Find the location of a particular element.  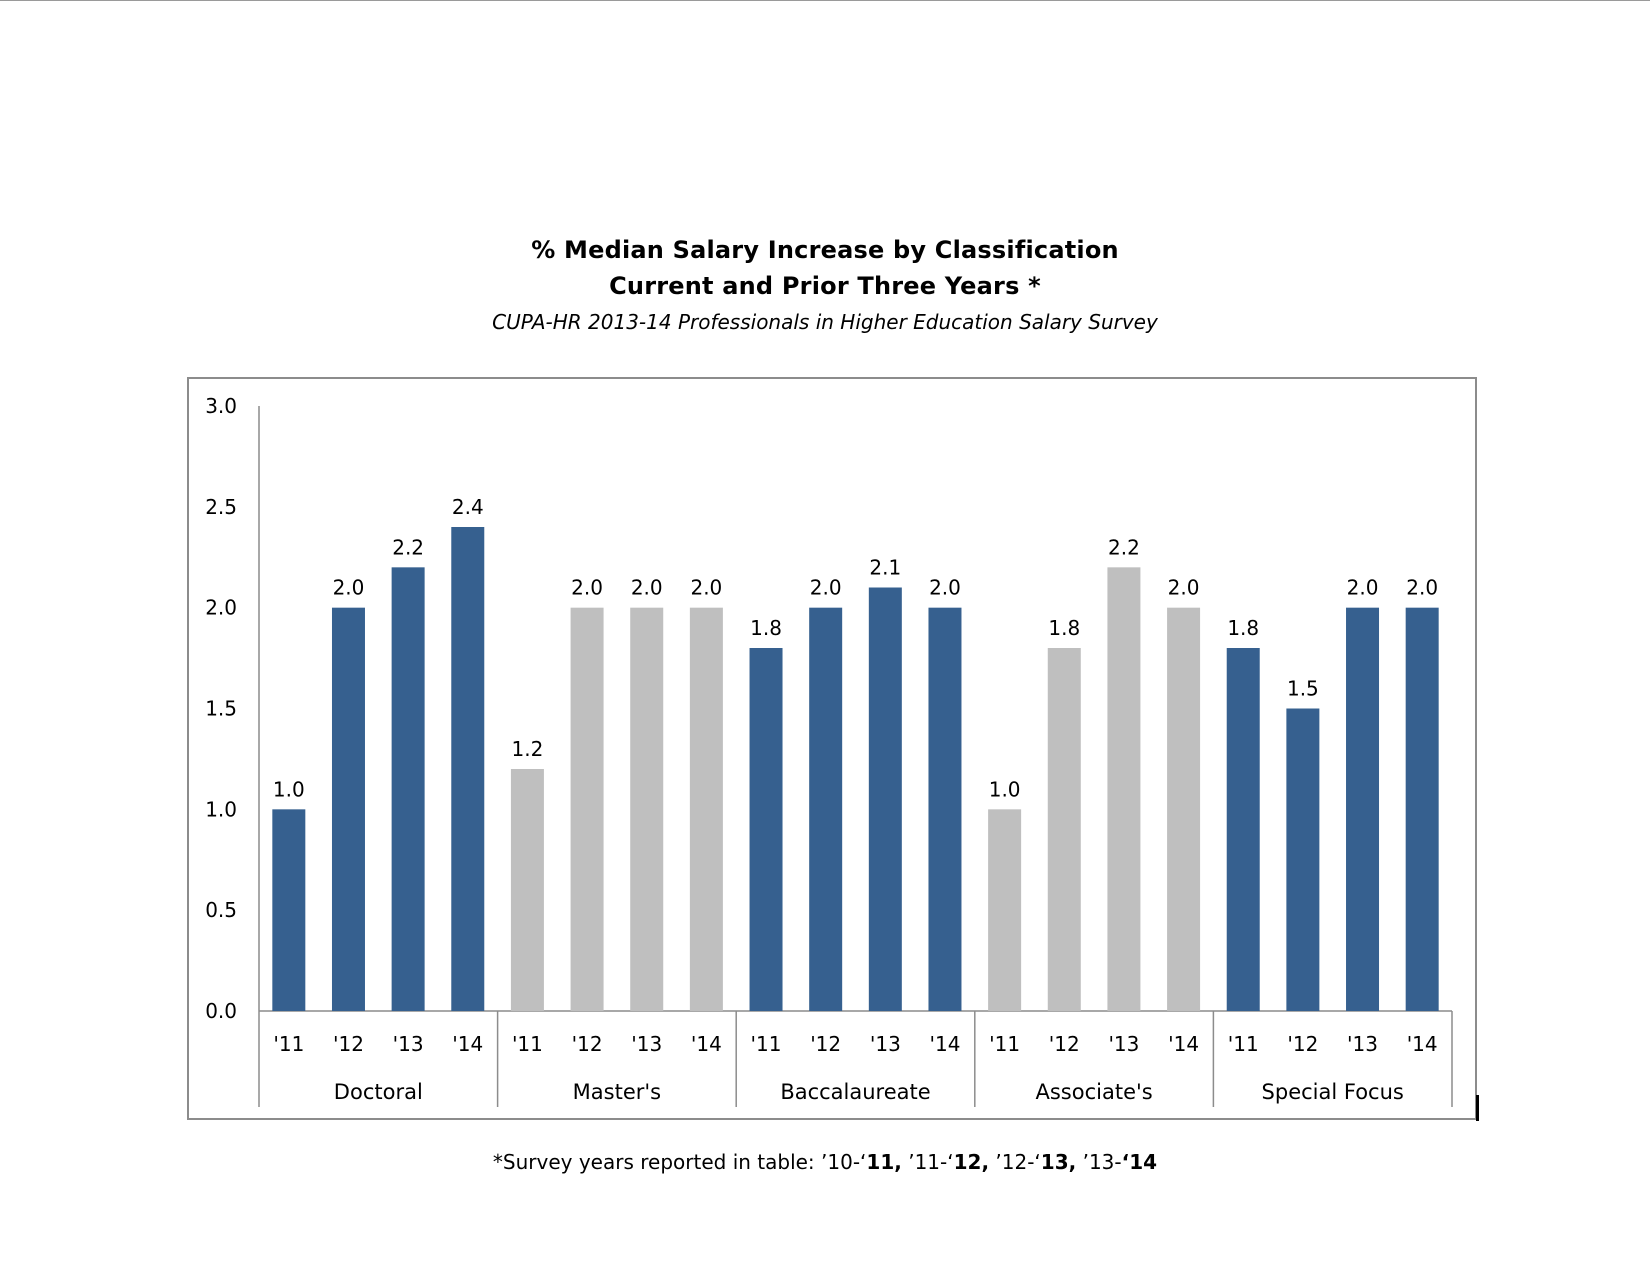

group-label: Master's is located at coordinates (617, 1092).